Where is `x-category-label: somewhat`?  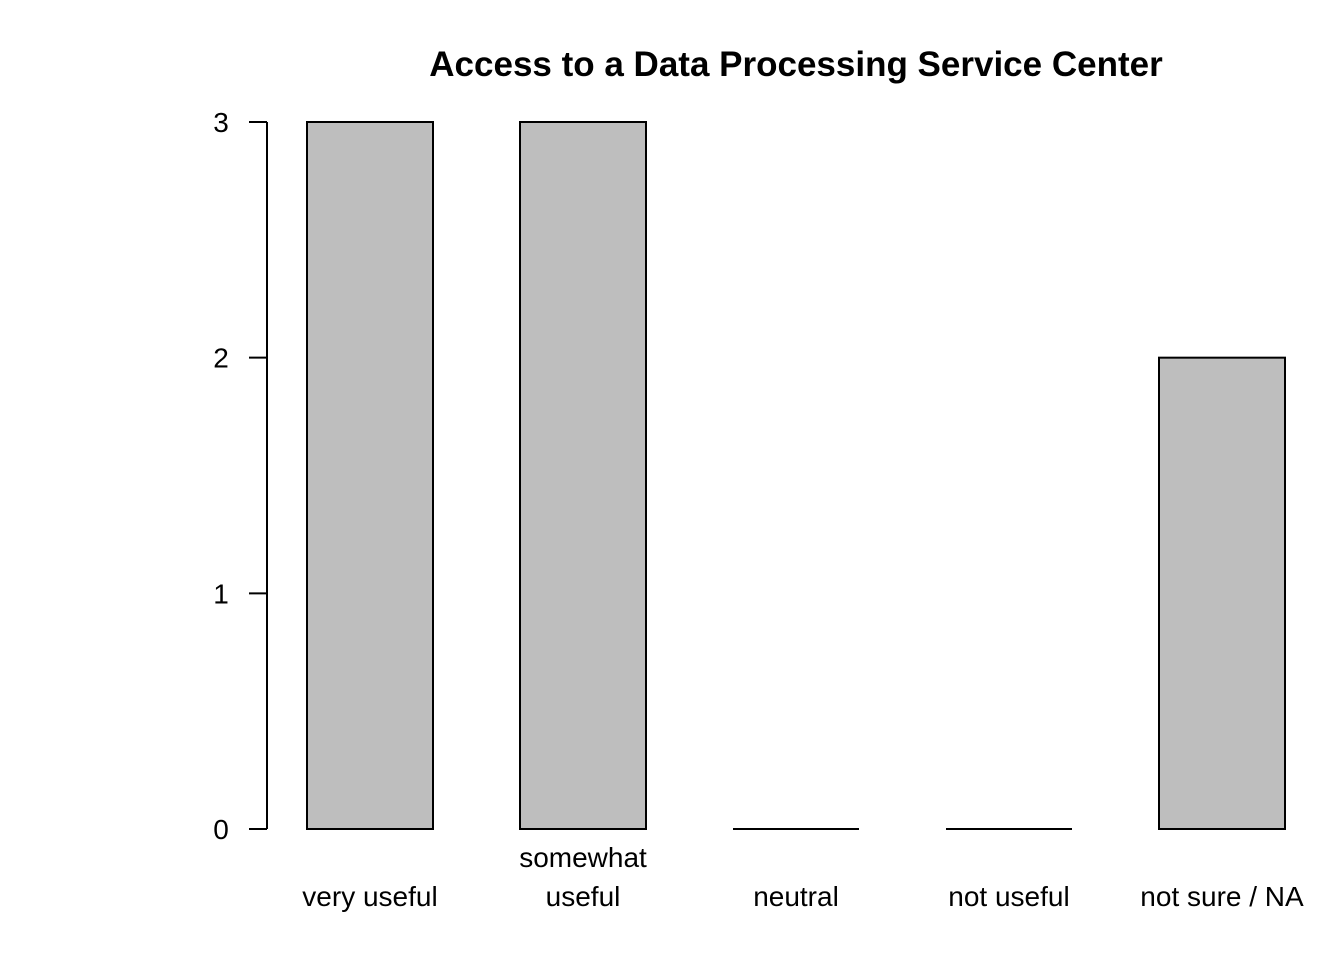
x-category-label: somewhat is located at coordinates (583, 857).